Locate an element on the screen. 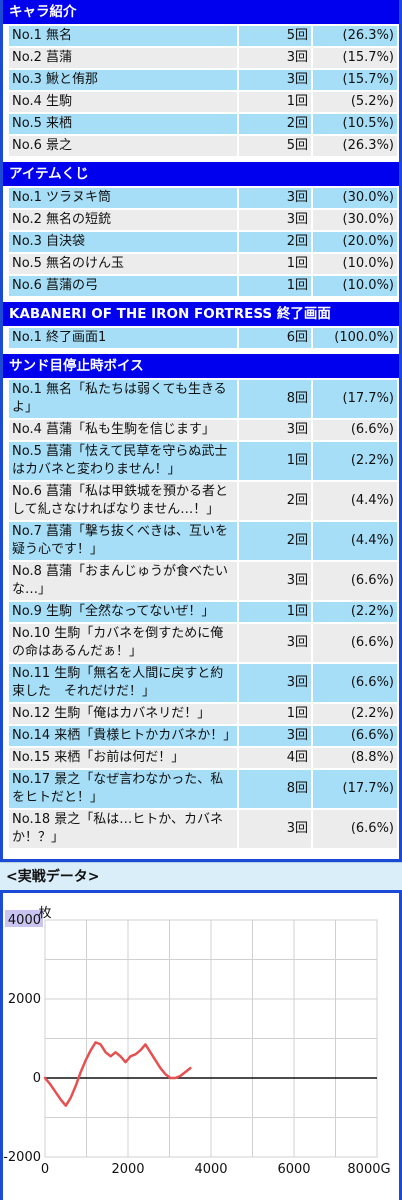 This screenshot has height=1200, width=402. row-name: No.18 景之「私は…ヒトか、カバネか！？」 is located at coordinates (124, 829).